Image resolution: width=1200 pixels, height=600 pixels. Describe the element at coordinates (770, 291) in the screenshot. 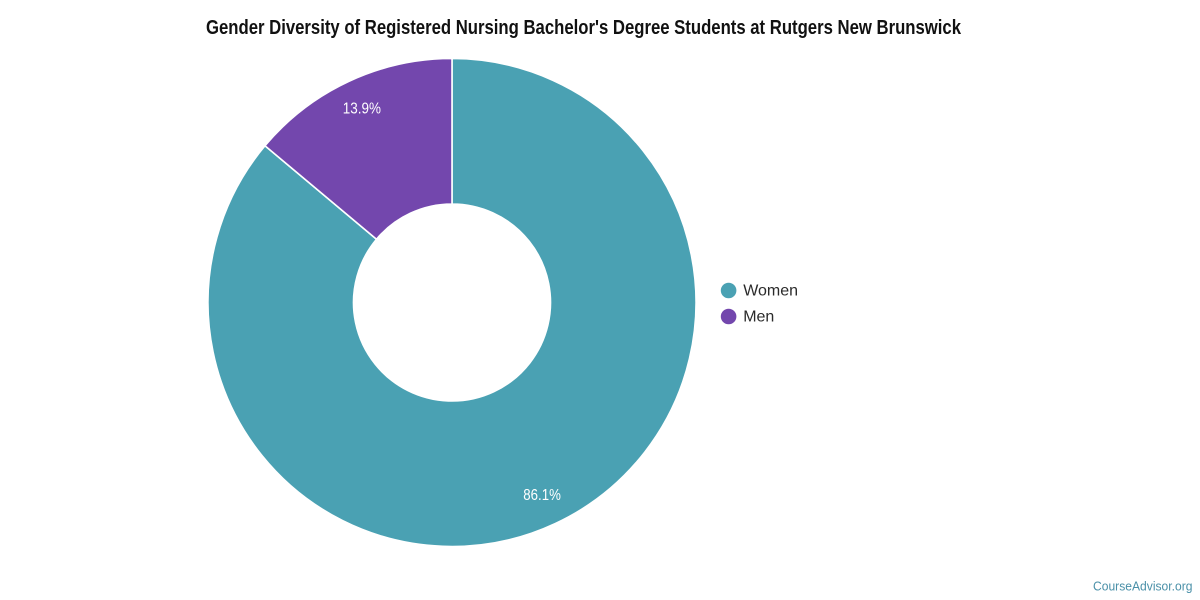

I see `svg-text: Women` at that location.